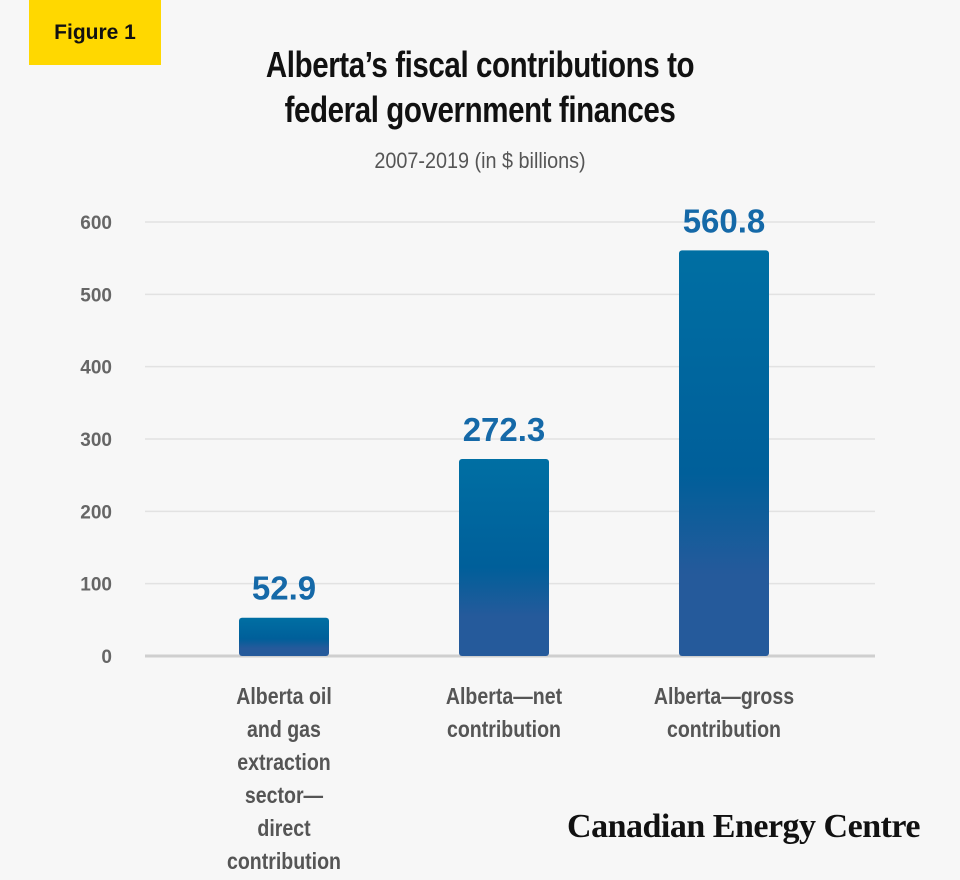  I want to click on x-category-label: Alberta—net contribution, so click(504, 712).